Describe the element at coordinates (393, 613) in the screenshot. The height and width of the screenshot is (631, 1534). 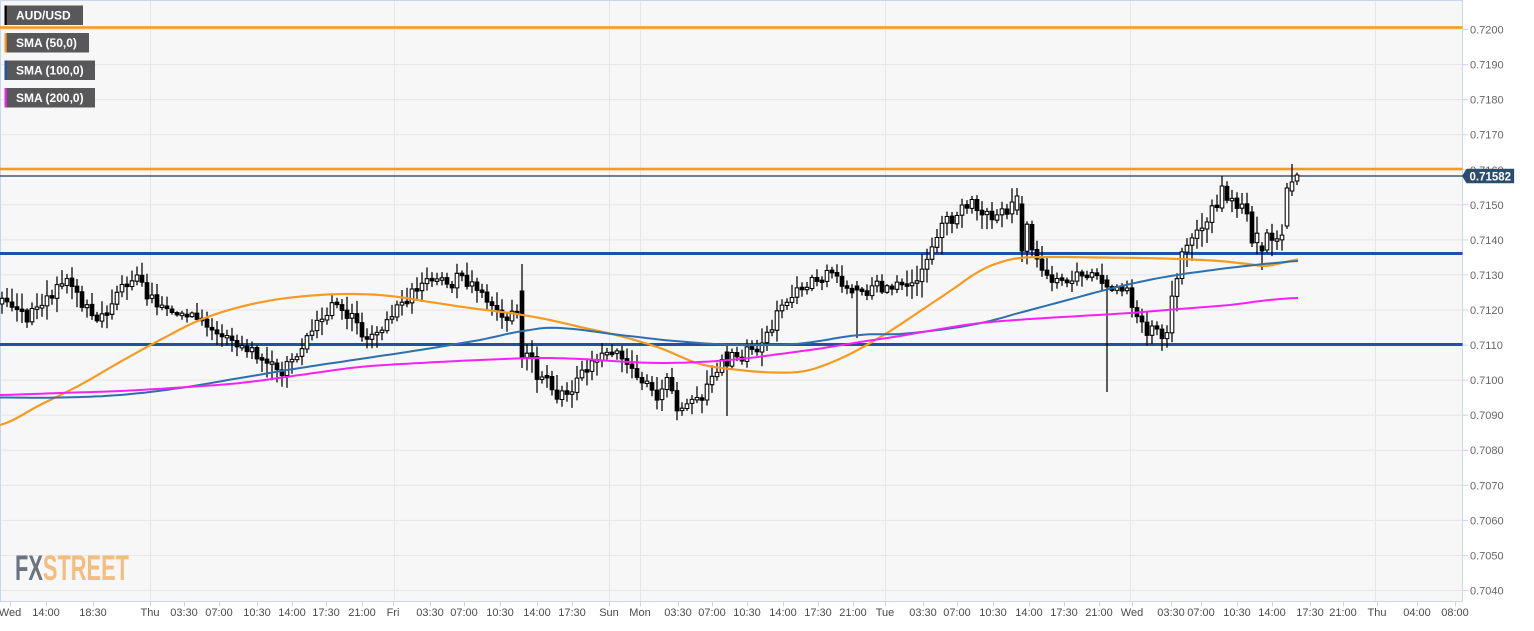
I see `svg-text: Fri` at that location.